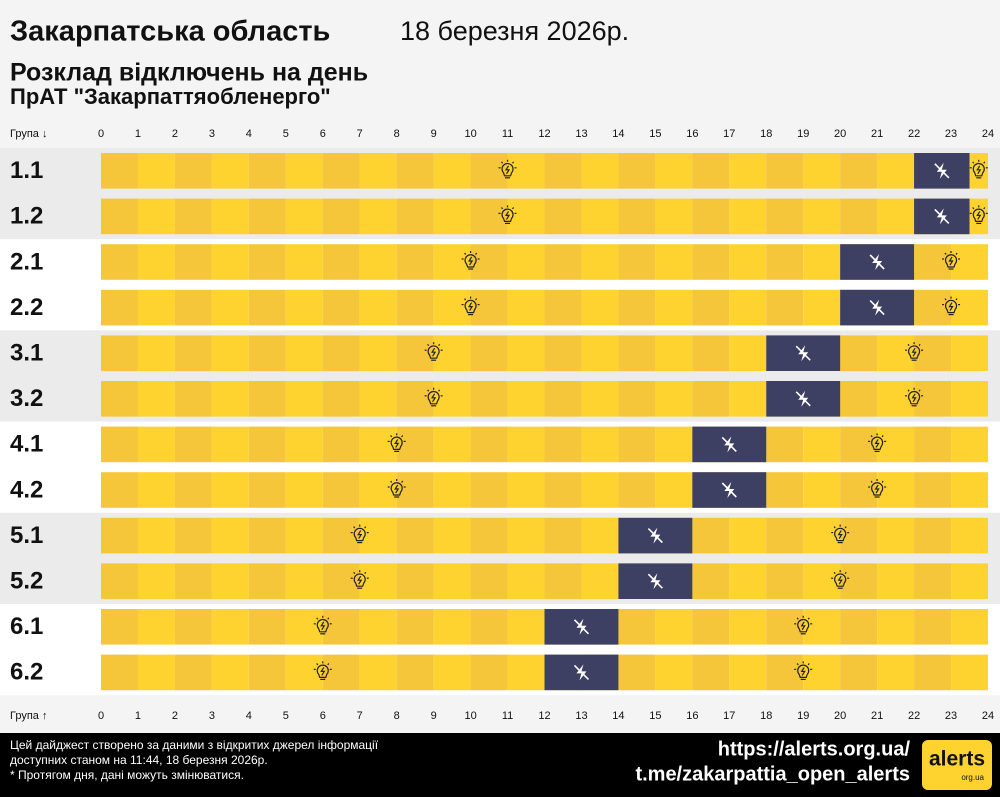 This screenshot has height=797, width=1000. What do you see at coordinates (957, 765) in the screenshot?
I see `logo` at bounding box center [957, 765].